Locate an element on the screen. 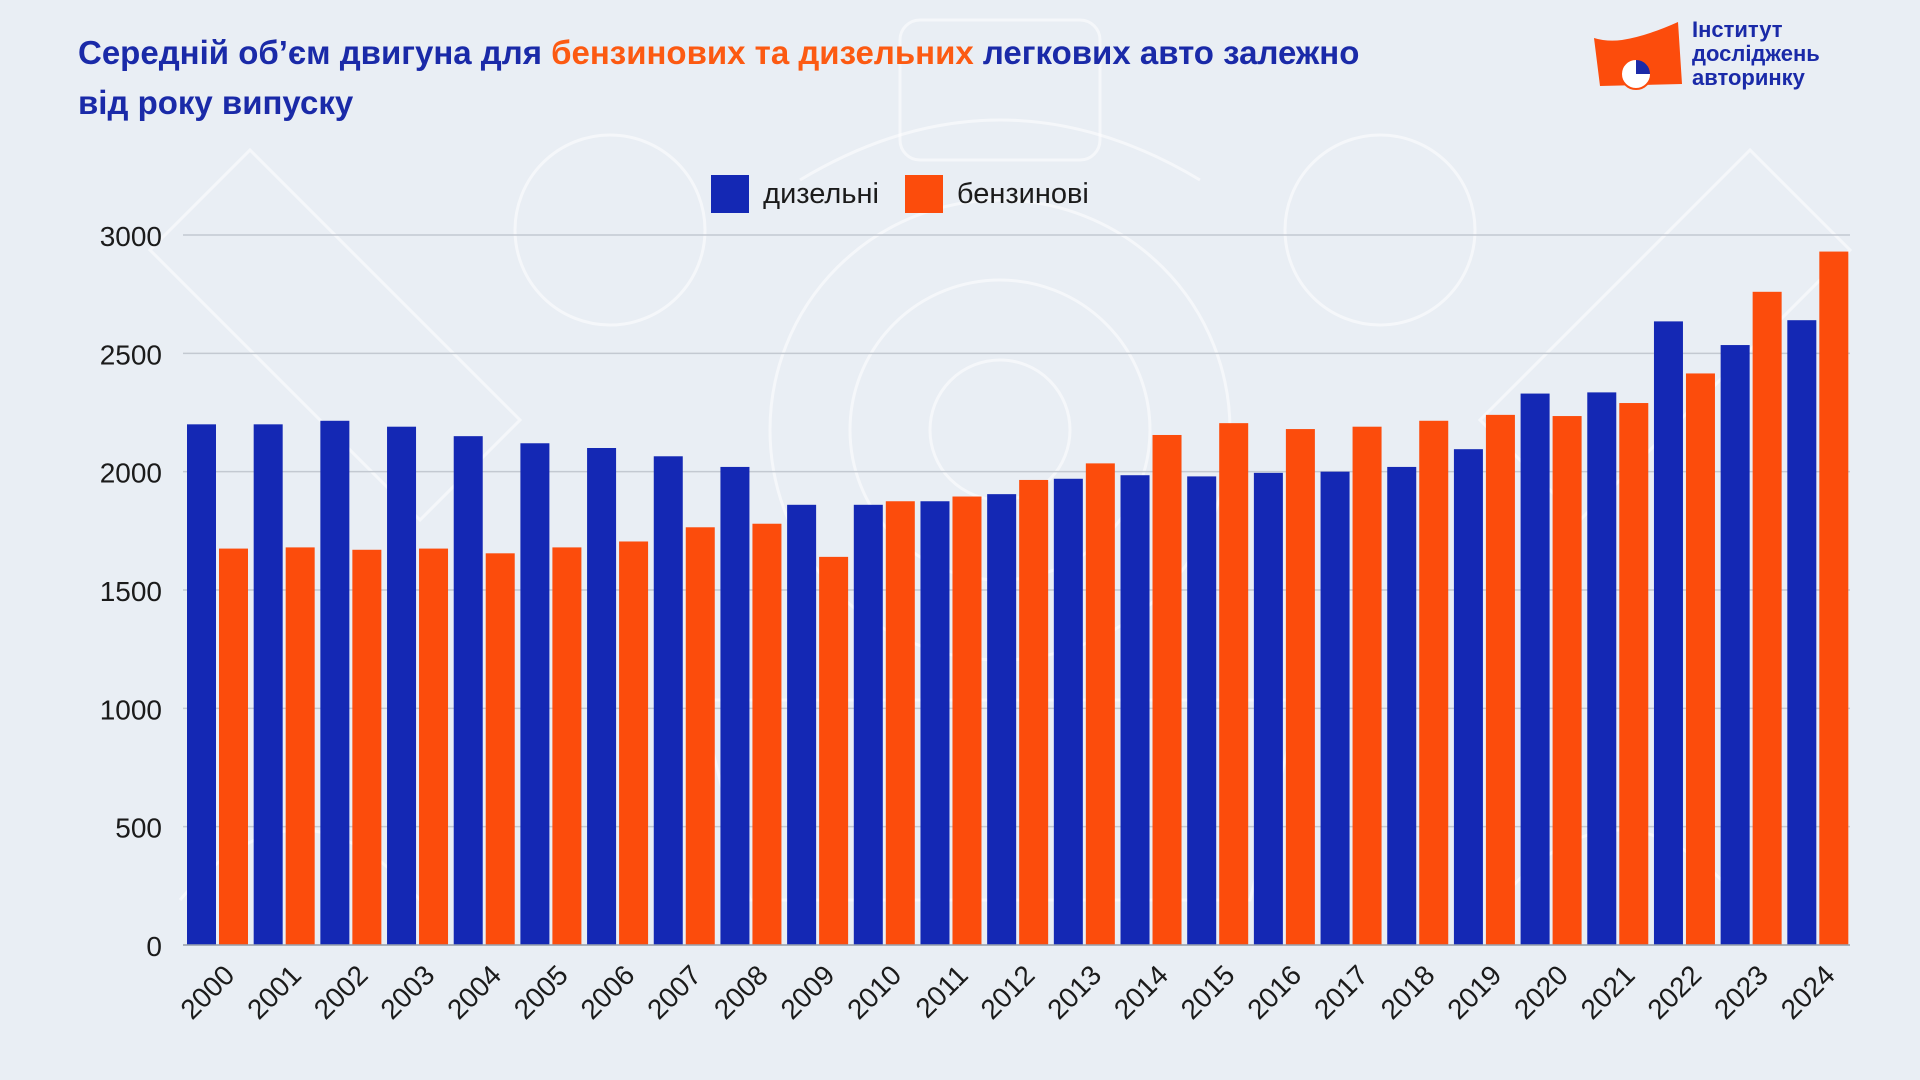 The width and height of the screenshot is (1920, 1080). y-tick-label: 0 is located at coordinates (154, 946).